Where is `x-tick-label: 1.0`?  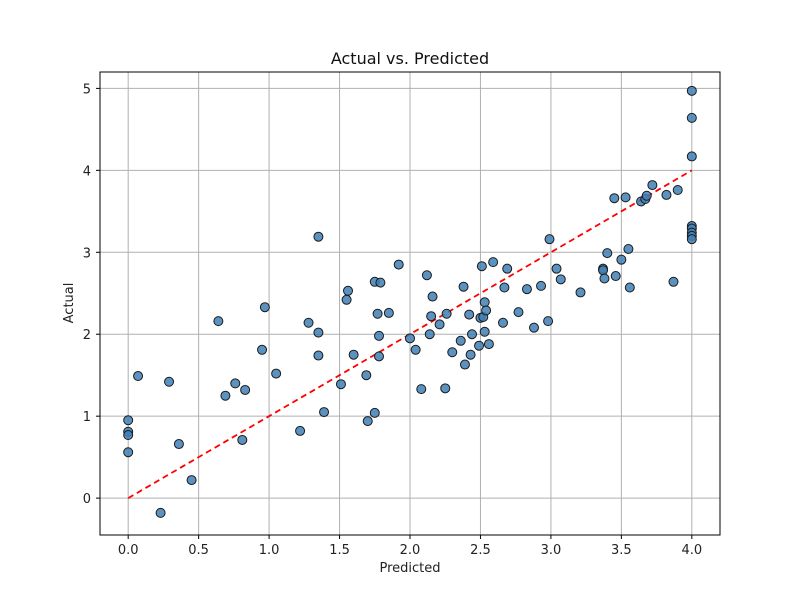 x-tick-label: 1.0 is located at coordinates (269, 550).